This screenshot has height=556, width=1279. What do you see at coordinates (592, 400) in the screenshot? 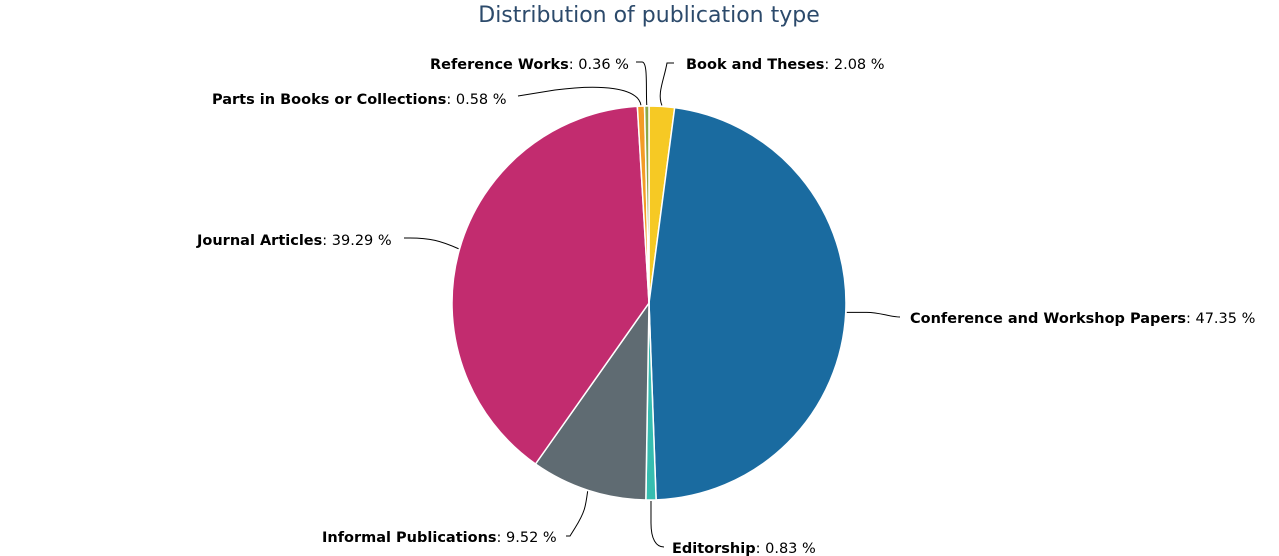
I see `pie-slice-informal-publications` at bounding box center [592, 400].